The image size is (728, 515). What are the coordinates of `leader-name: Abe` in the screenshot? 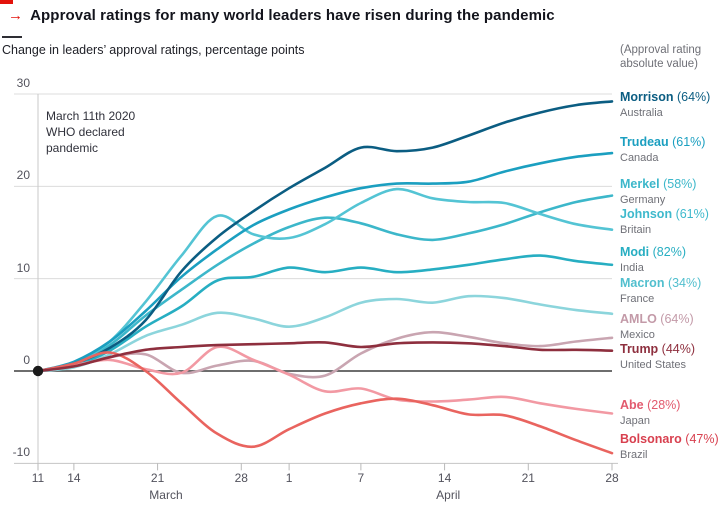 It's located at (634, 405).